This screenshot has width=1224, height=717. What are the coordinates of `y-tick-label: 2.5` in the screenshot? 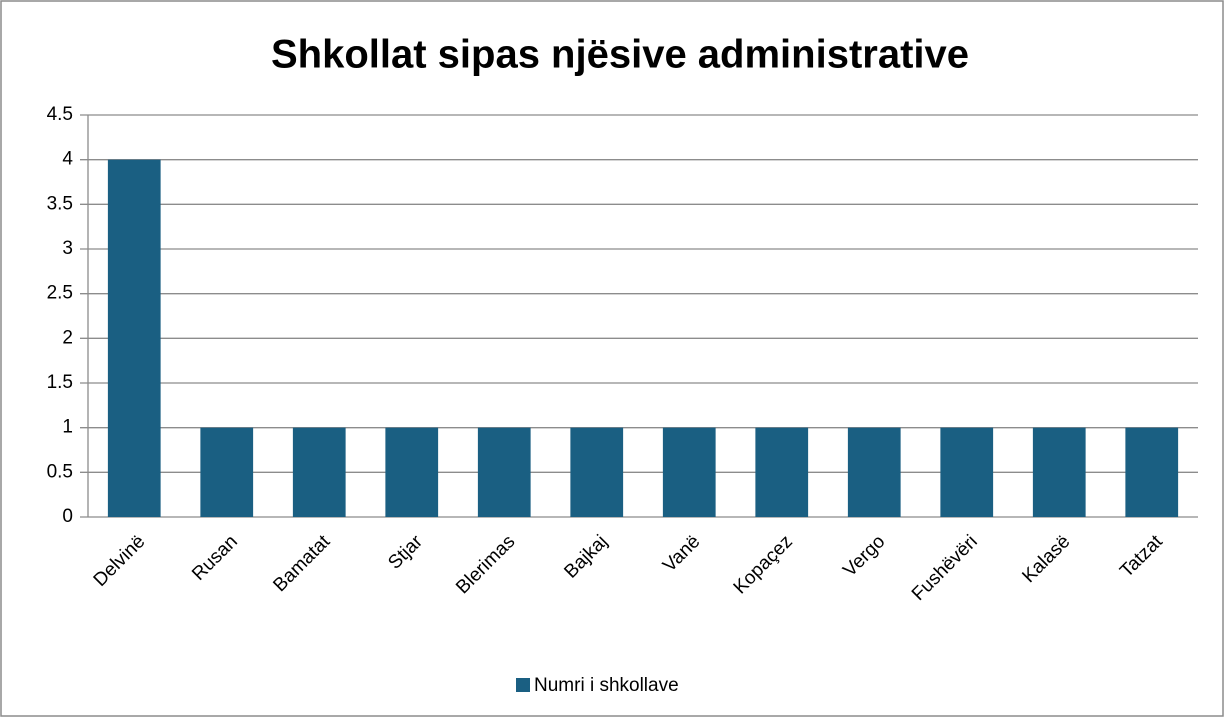 It's located at (60, 293).